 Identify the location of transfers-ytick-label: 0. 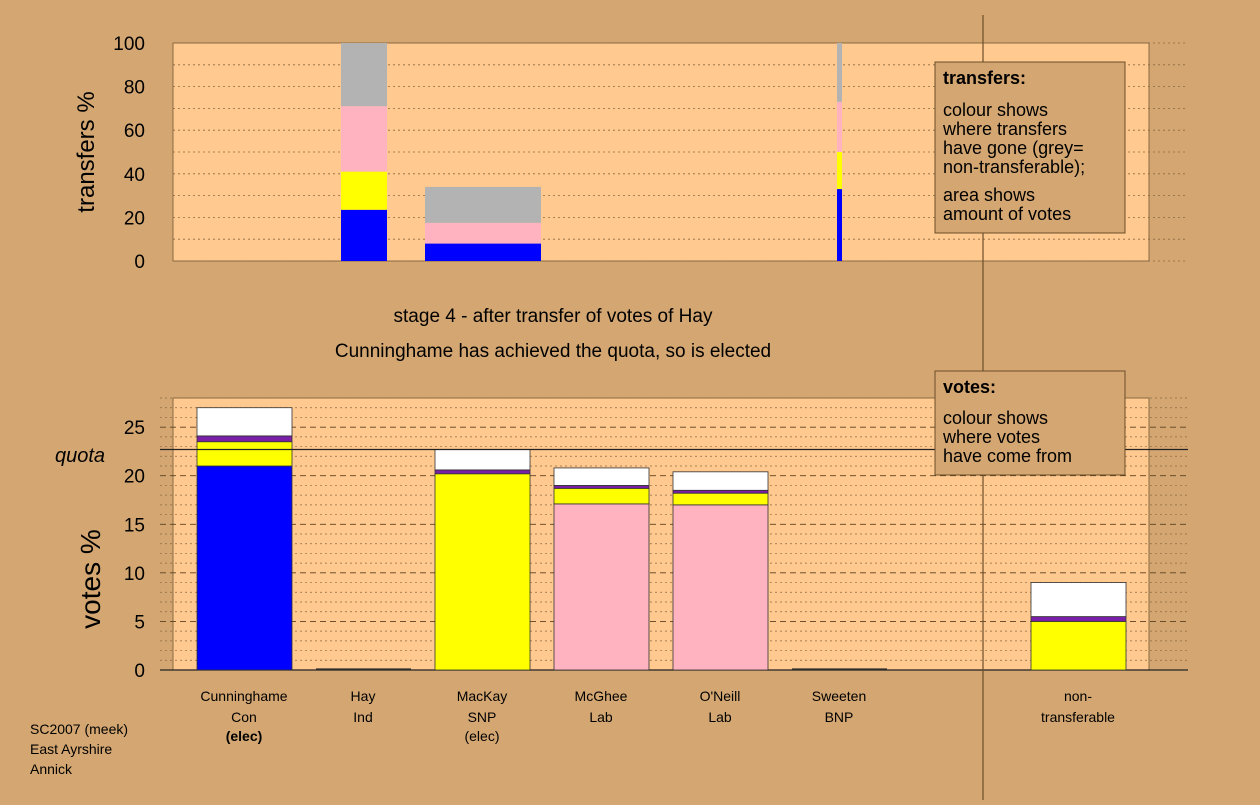
(139, 262).